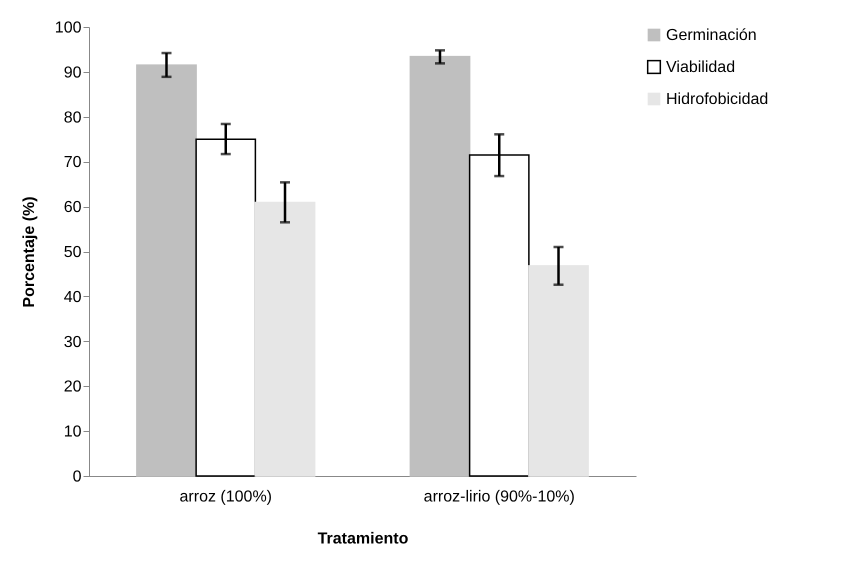  I want to click on y-tick-label: 30, so click(73, 342).